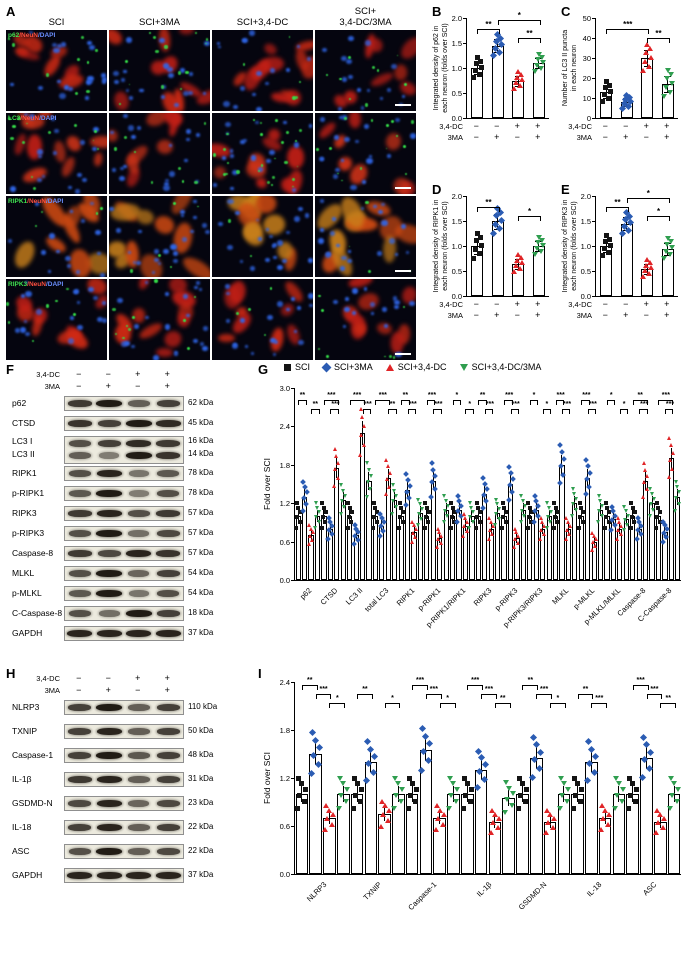 This screenshot has height=972, width=690. What do you see at coordinates (580, 304) in the screenshot?
I see `treatment-row-label: 3,4-DC` at bounding box center [580, 304].